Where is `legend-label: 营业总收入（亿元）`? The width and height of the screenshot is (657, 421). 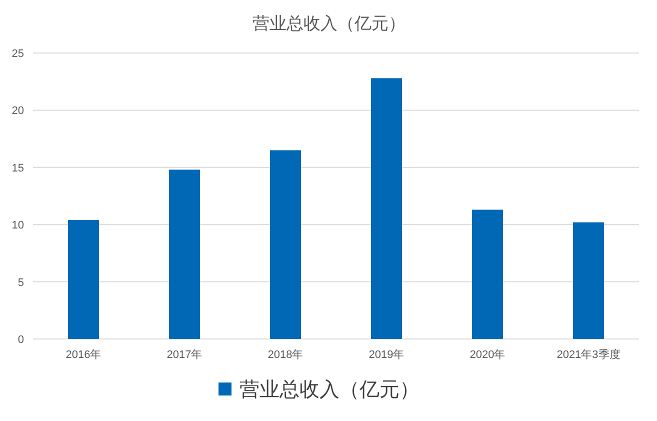
legend-label: 营业总收入（亿元） is located at coordinates (330, 390).